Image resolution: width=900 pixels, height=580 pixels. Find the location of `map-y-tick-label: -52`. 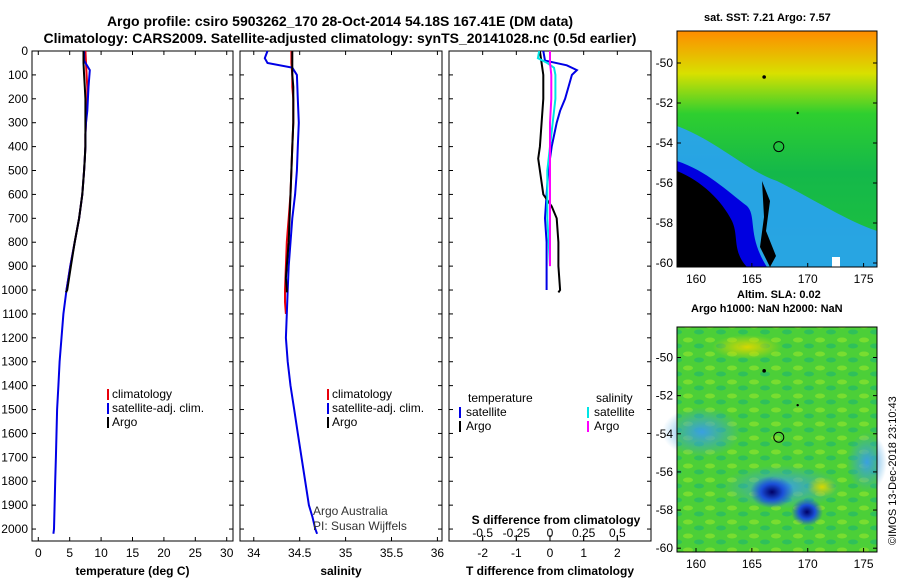

map-y-tick-label: -52 is located at coordinates (665, 103).